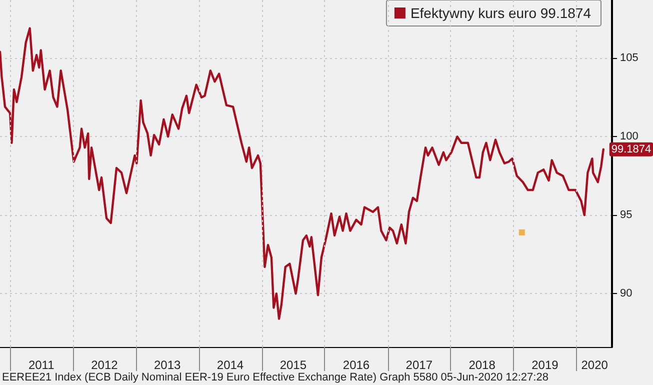 This screenshot has width=653, height=385. What do you see at coordinates (230, 365) in the screenshot?
I see `x-tick-label: 2014` at bounding box center [230, 365].